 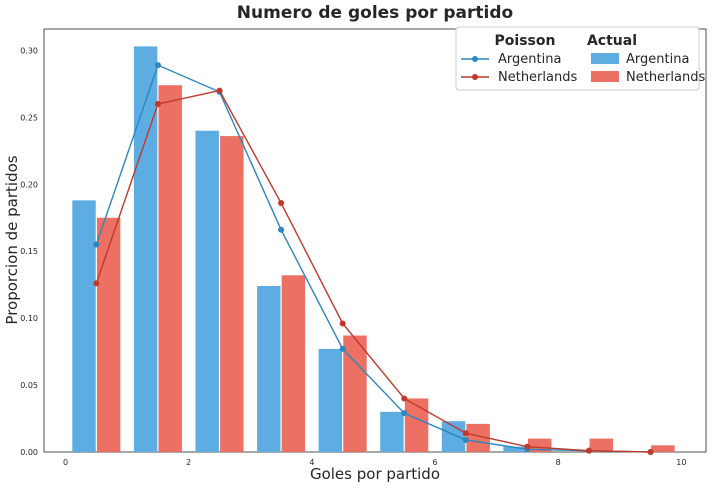 I want to click on legend-box, so click(x=577, y=58).